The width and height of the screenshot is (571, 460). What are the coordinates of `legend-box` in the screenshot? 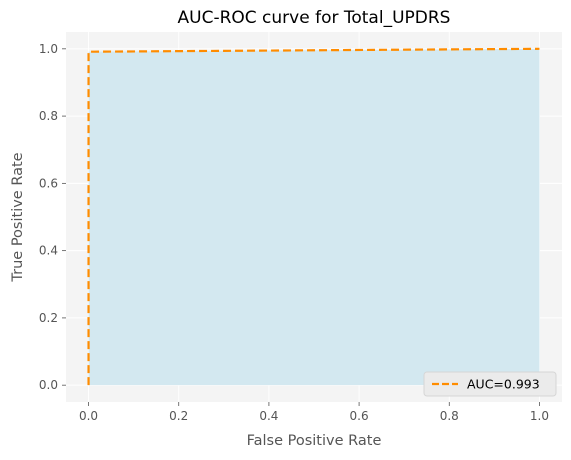 It's located at (490, 384).